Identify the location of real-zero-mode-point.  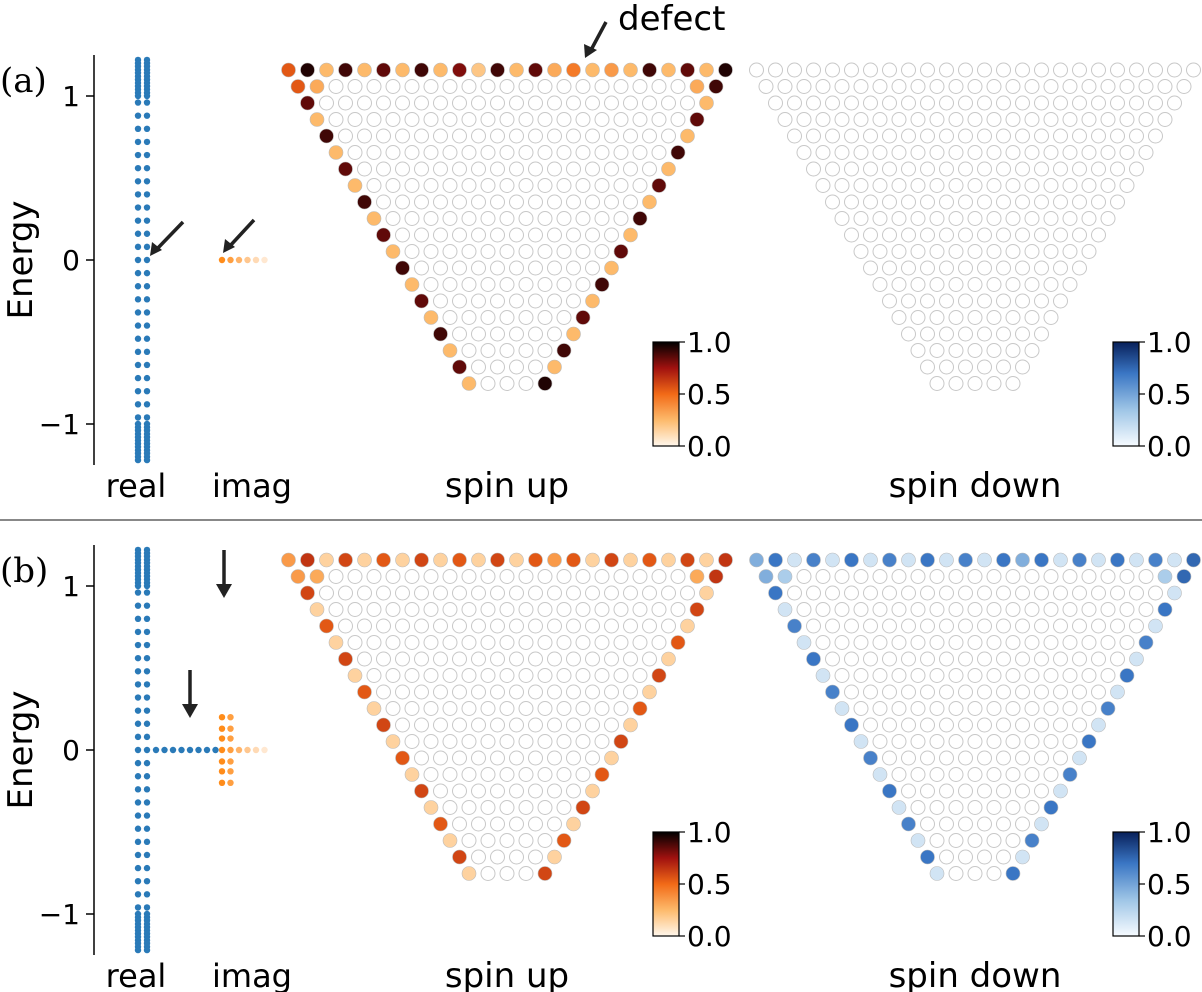
(164, 750).